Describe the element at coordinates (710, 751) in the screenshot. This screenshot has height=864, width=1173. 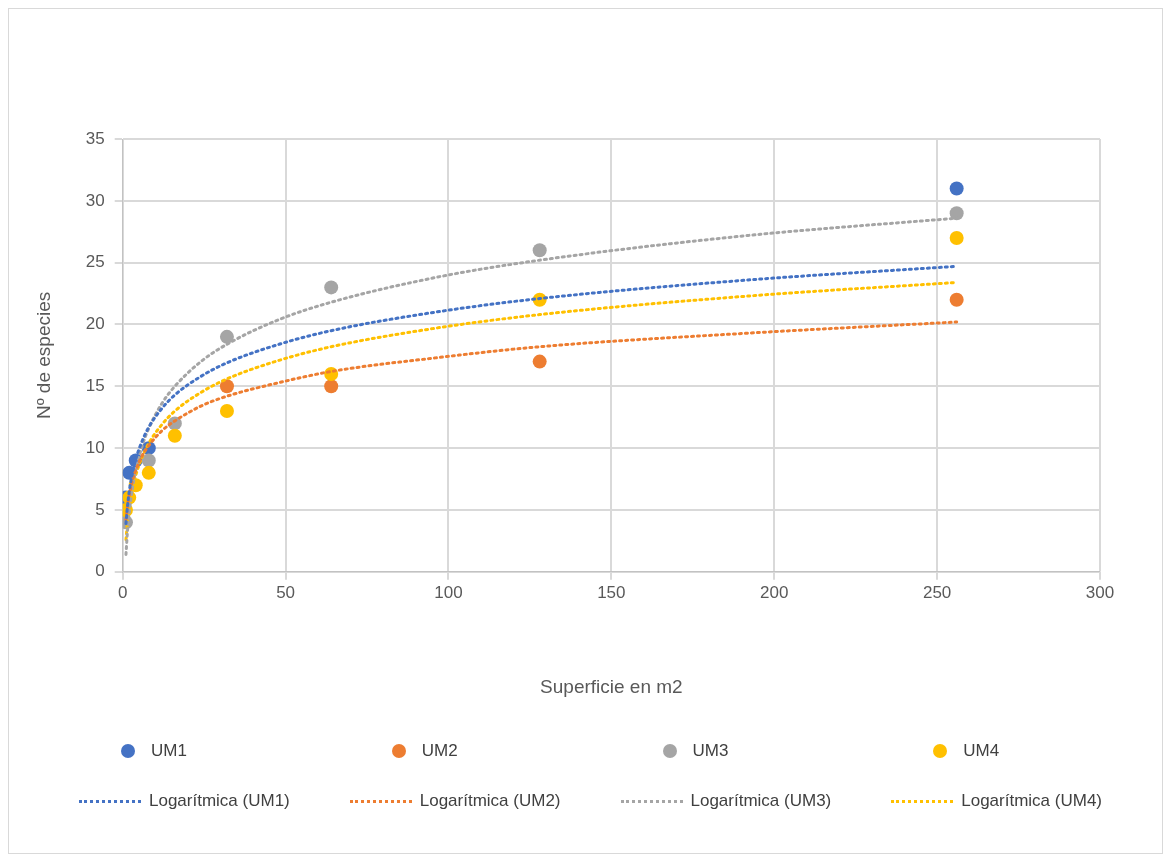
I see `legend-label: UM3` at that location.